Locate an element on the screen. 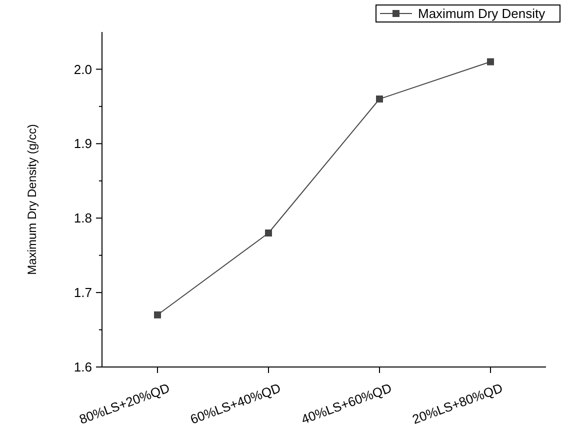 The image size is (564, 428). y-tick-label: 1.8 is located at coordinates (83, 218).